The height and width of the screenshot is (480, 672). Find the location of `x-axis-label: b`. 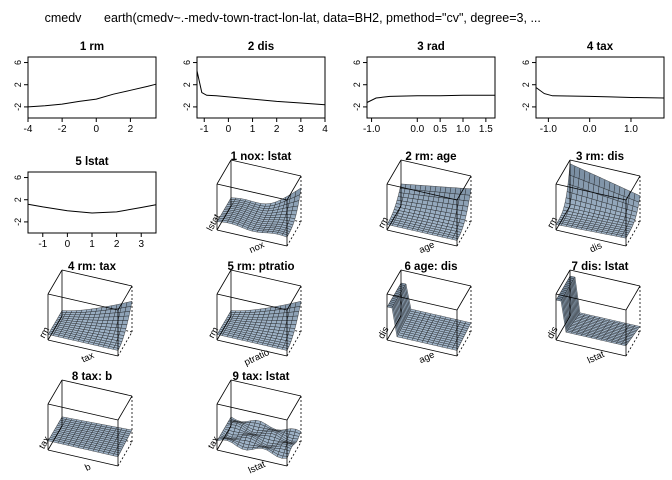

x-axis-label: b is located at coordinates (87, 468).